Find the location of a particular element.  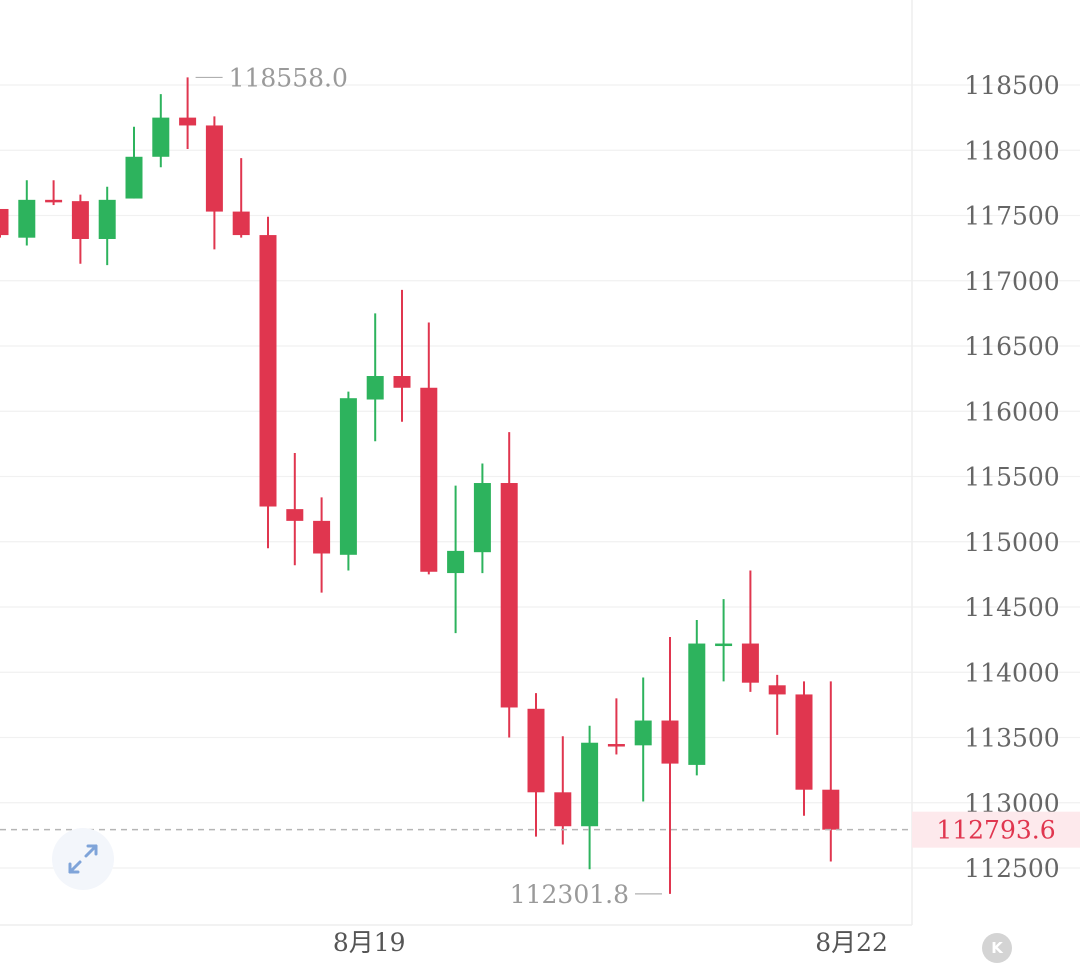

y-tick-label: 117000 is located at coordinates (1011, 281).